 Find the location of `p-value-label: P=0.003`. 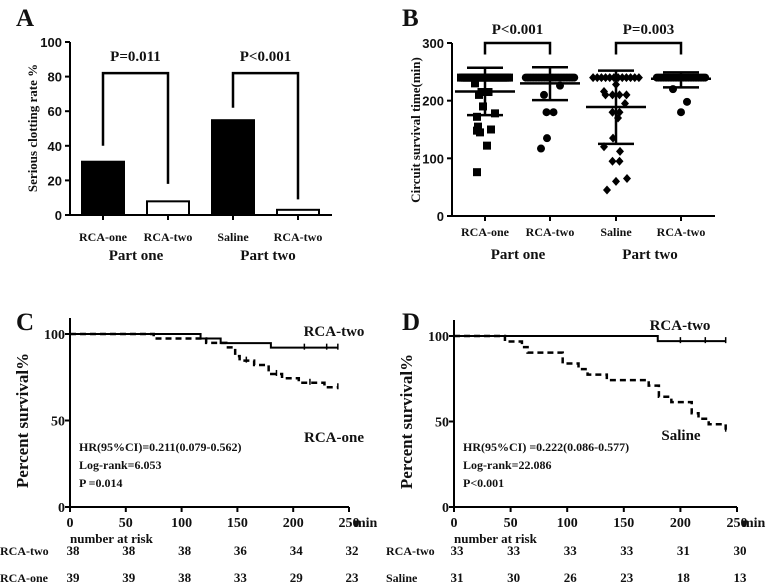

p-value-label: P=0.003 is located at coordinates (648, 30).